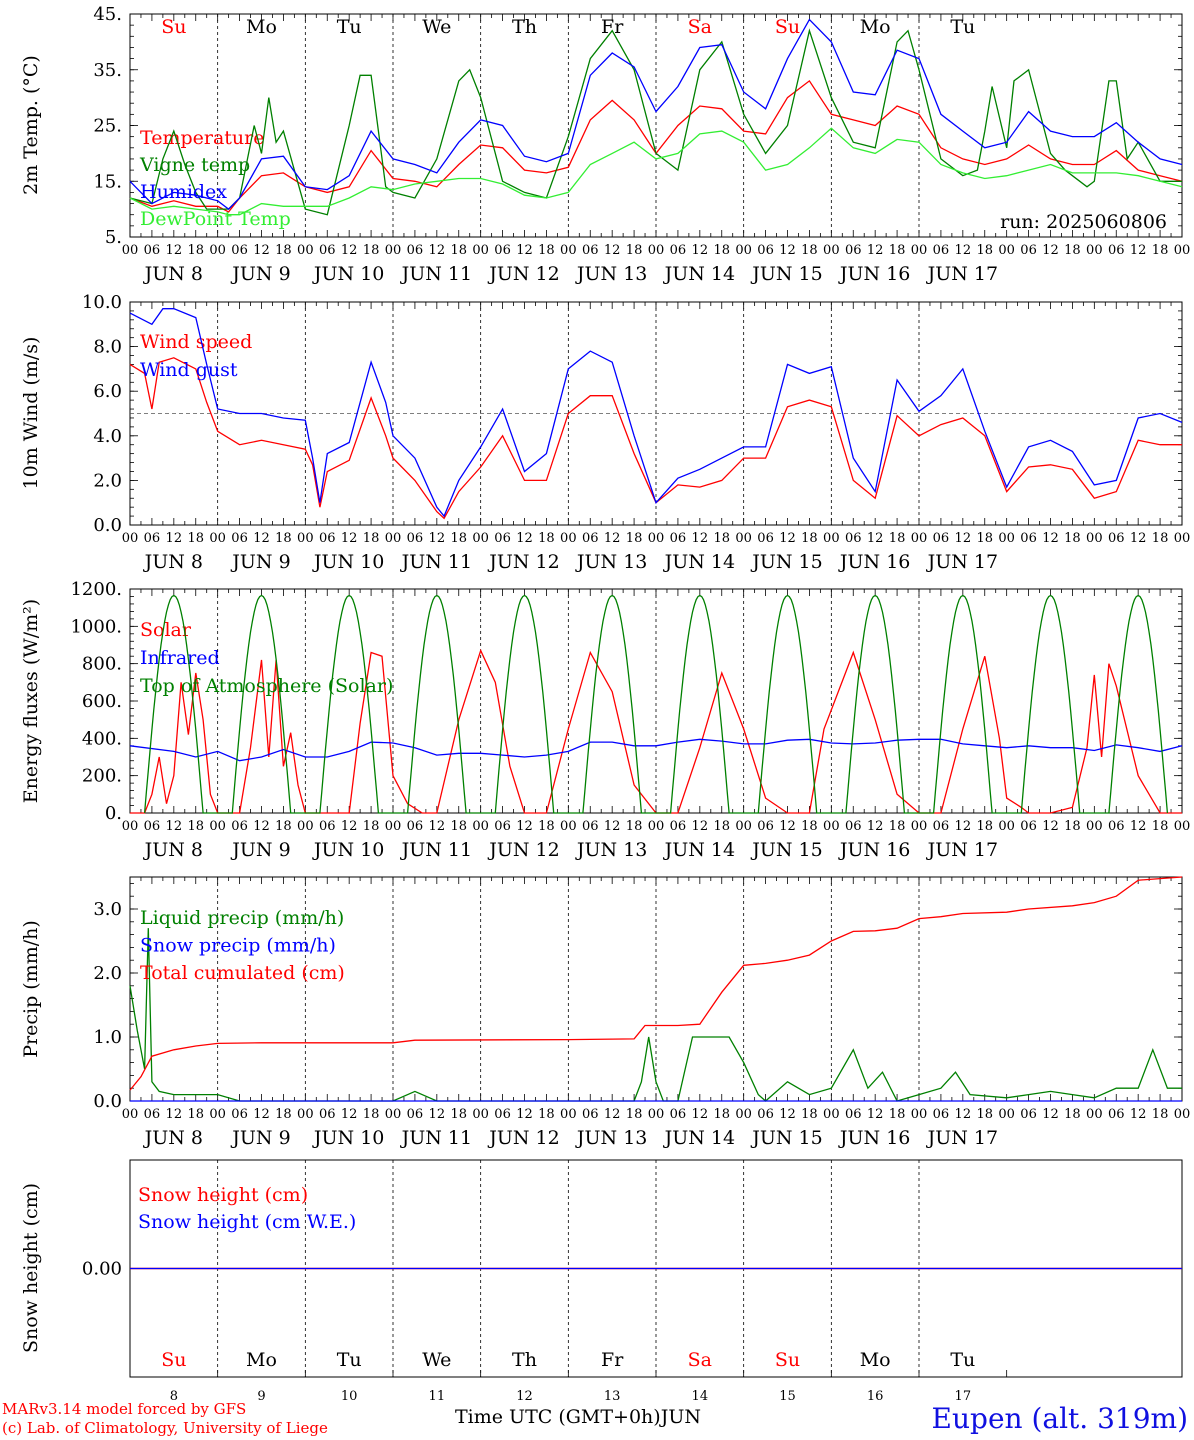 This screenshot has height=1440, width=1194. I want to click on series-line-temperature, so click(656, 146).